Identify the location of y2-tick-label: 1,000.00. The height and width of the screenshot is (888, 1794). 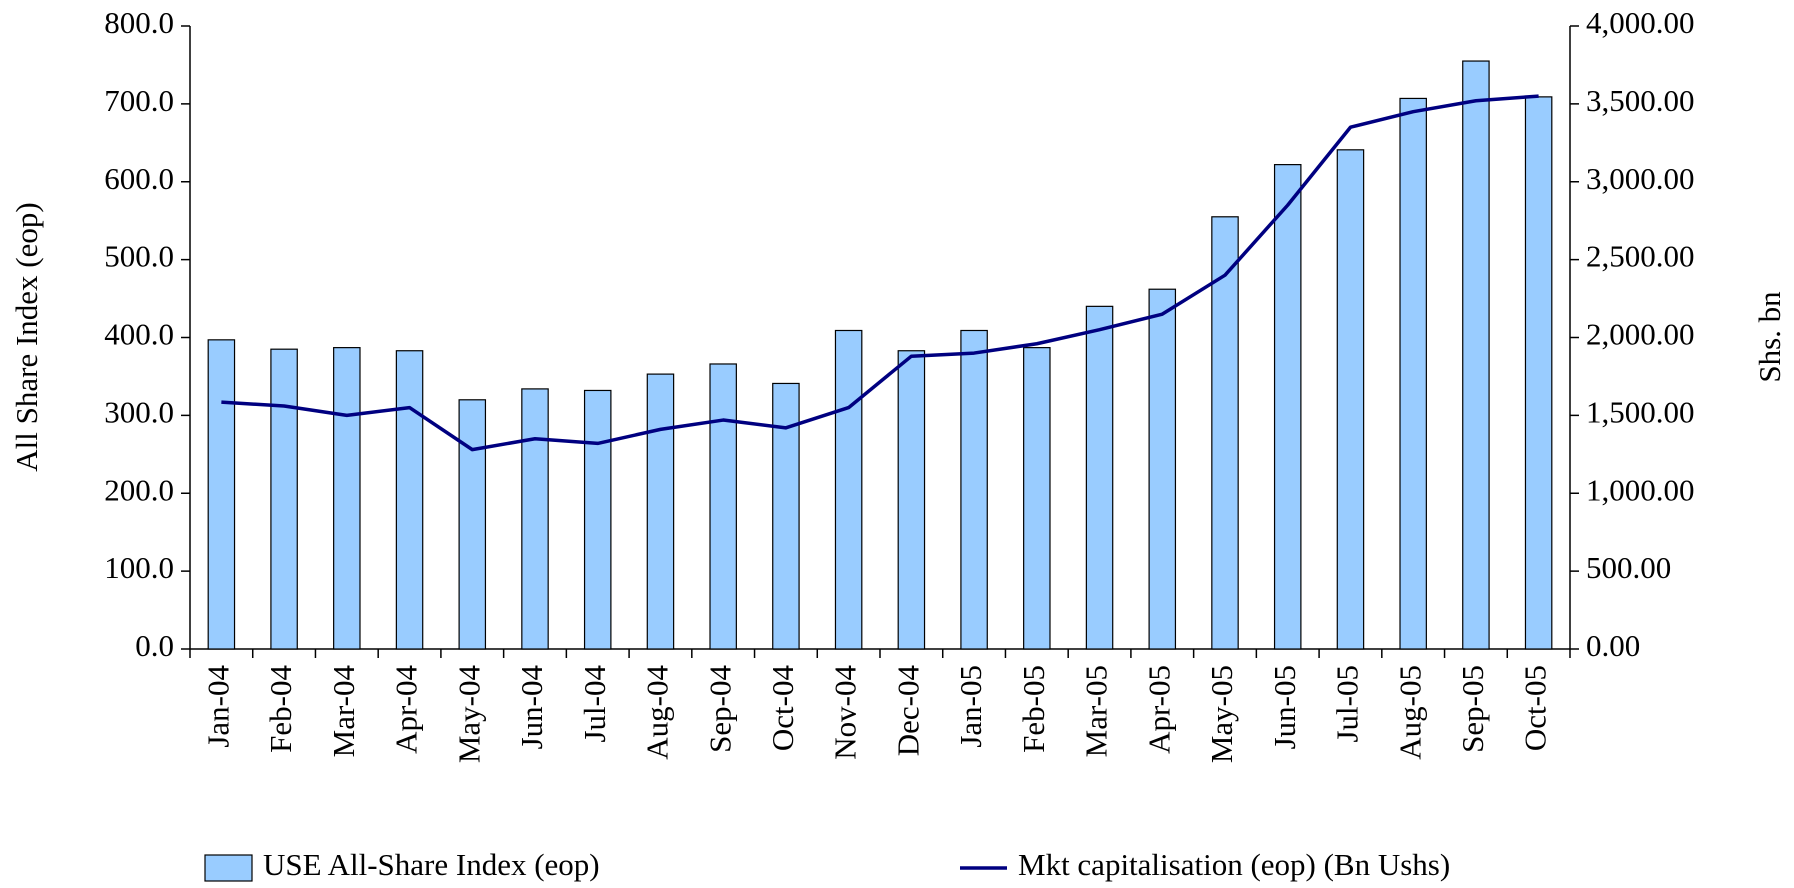
(1640, 489).